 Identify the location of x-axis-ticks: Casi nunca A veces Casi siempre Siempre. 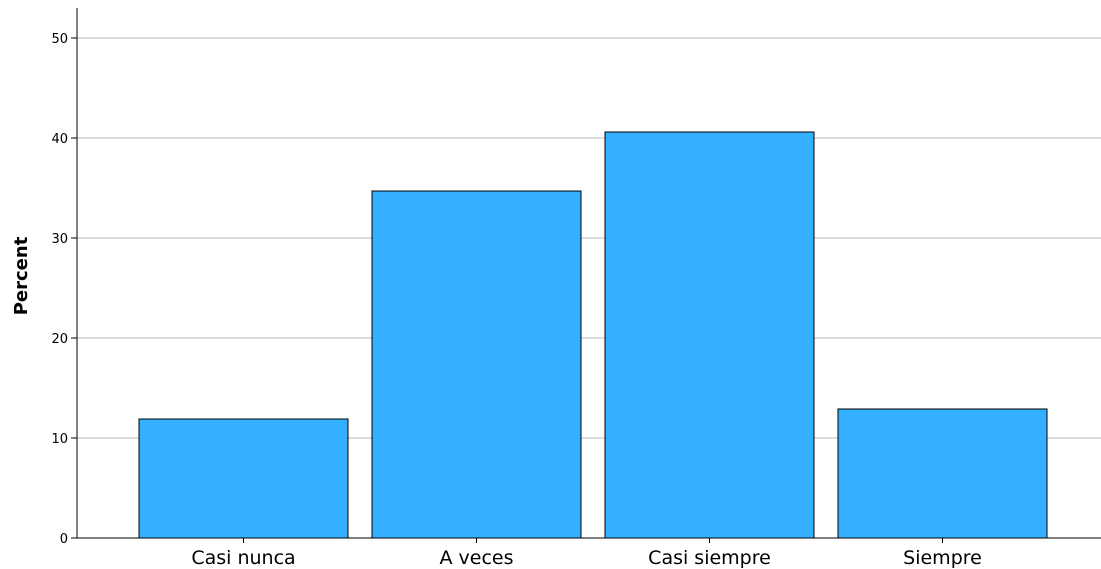
(586, 553).